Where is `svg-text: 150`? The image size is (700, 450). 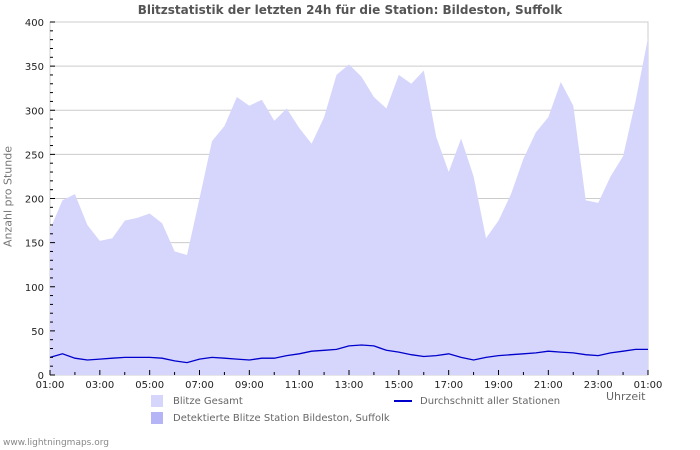 svg-text: 150 is located at coordinates (34, 244).